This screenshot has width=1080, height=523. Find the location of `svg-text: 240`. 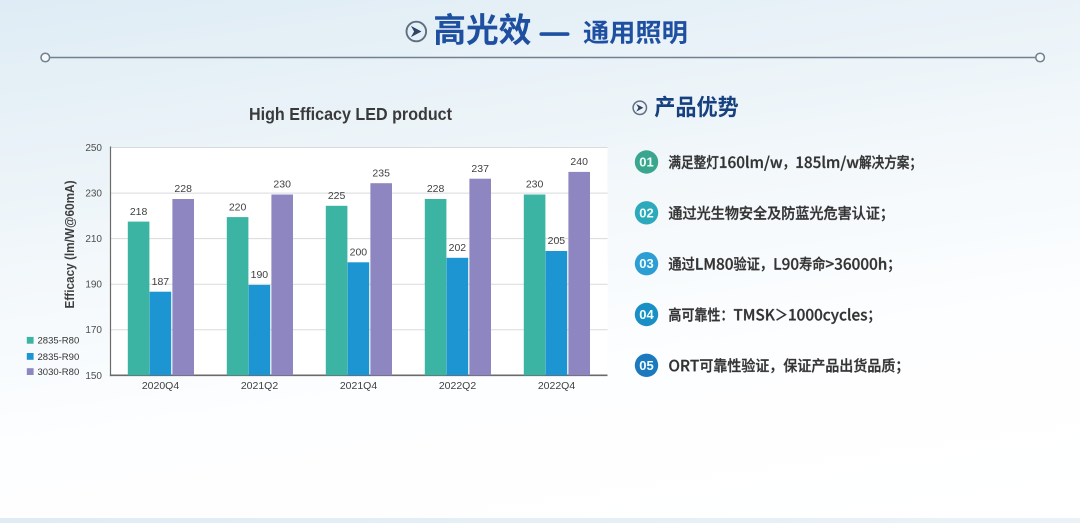

svg-text: 240 is located at coordinates (579, 162).